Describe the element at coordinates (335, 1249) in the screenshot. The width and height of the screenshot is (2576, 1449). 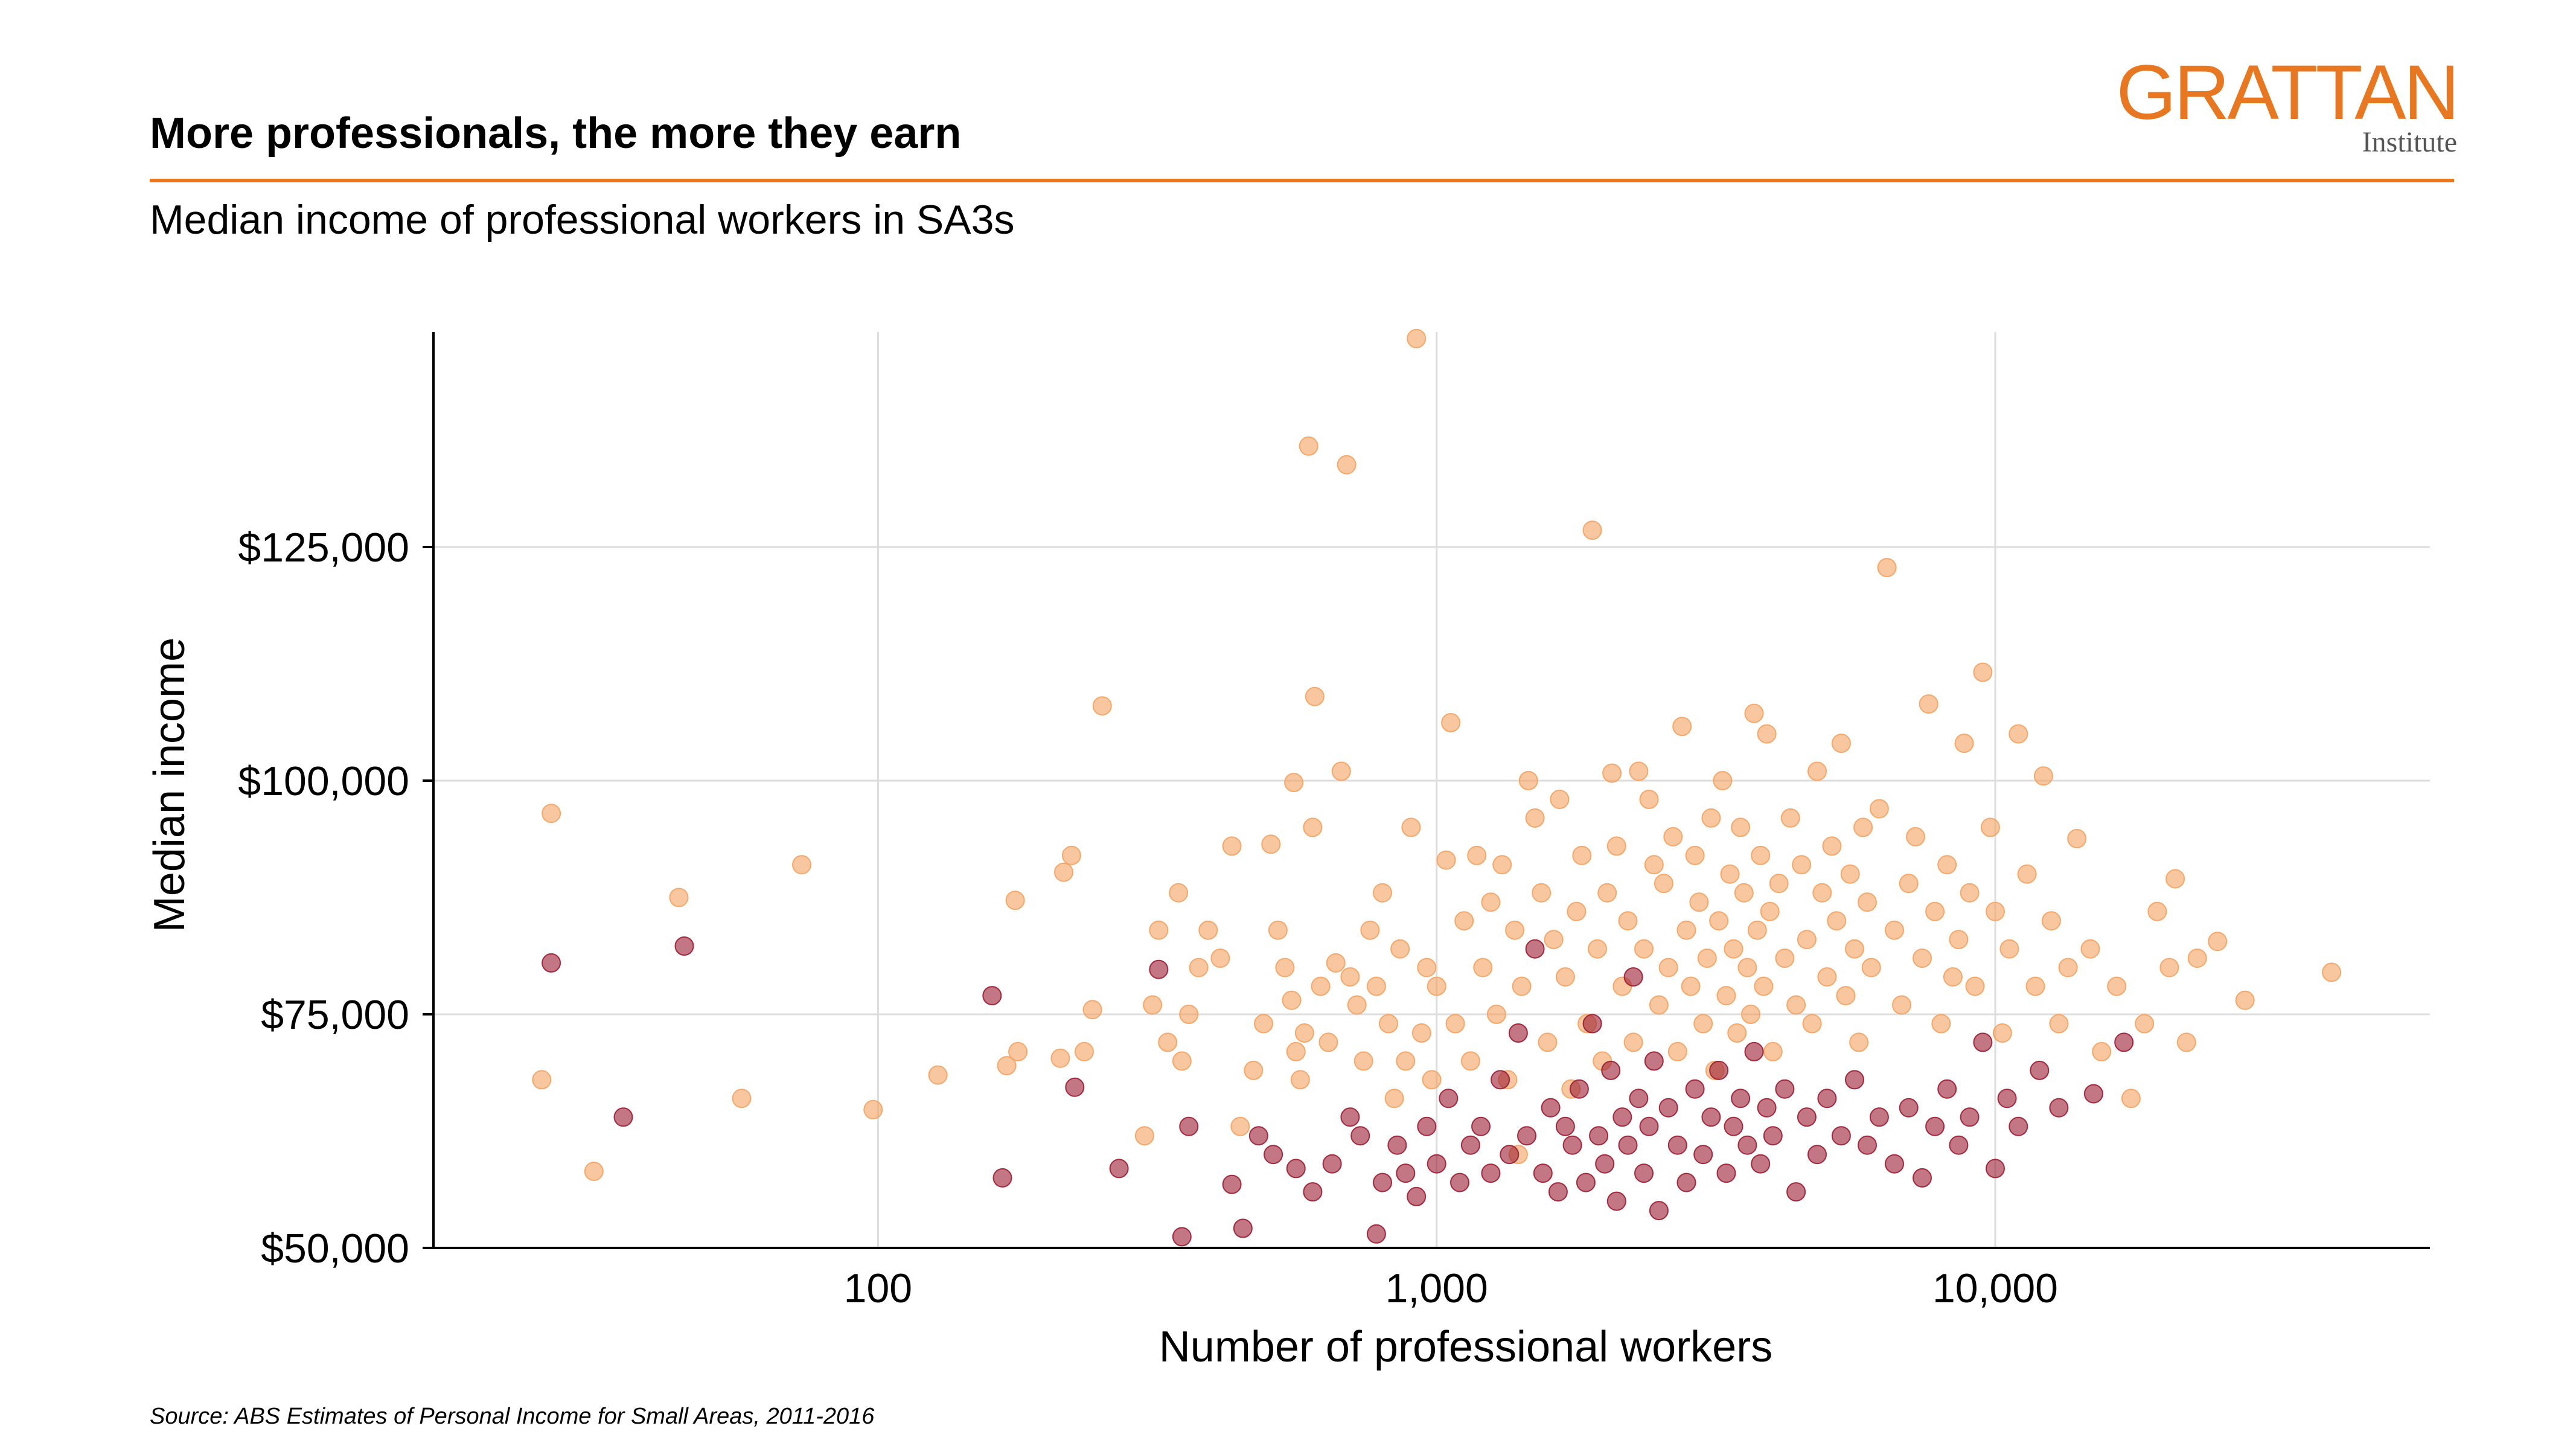
I see `y-tick-label: $50,000` at that location.